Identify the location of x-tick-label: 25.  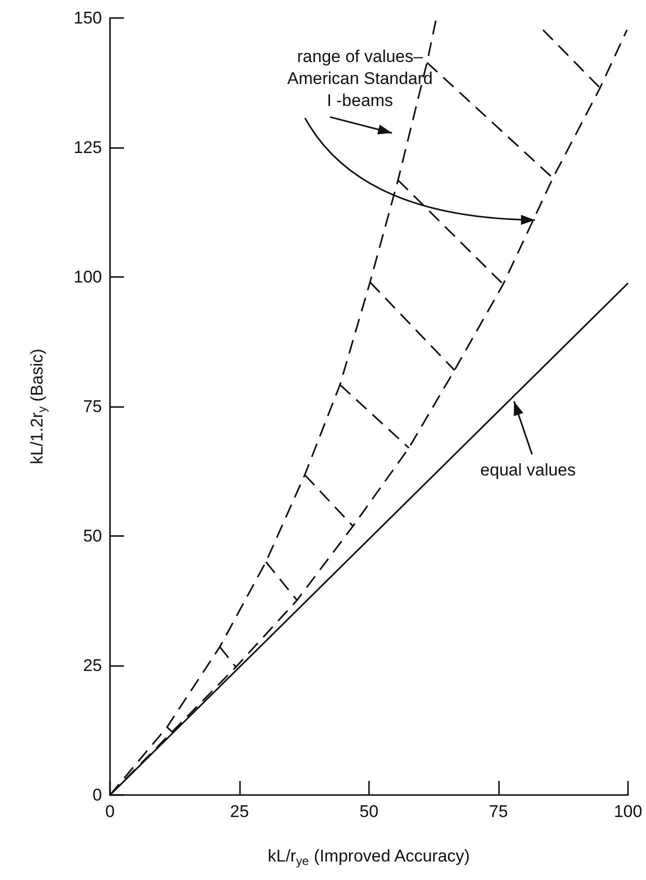
(239, 811).